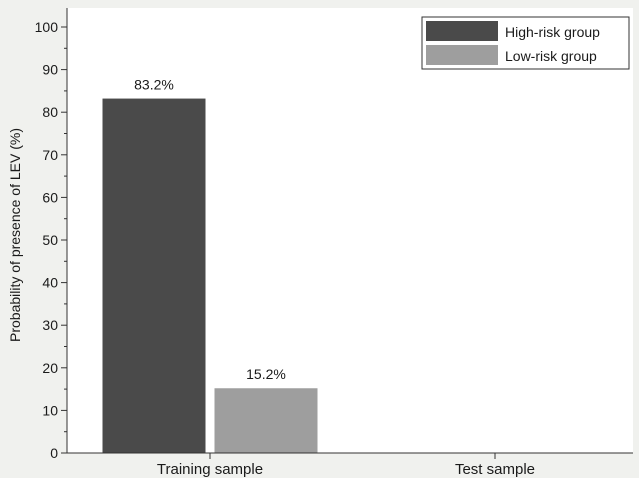  I want to click on legend: High-risk group Low-risk group, so click(525, 43).